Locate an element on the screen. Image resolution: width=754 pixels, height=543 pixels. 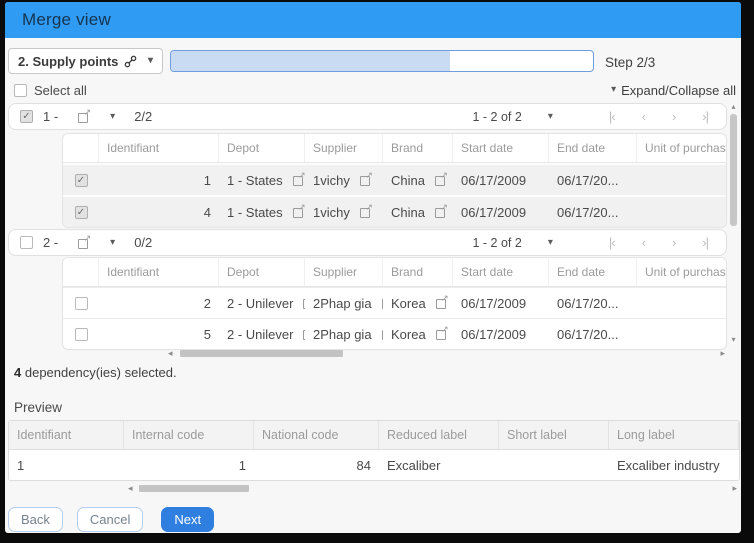
col-start-date: Start date is located at coordinates (501, 272).